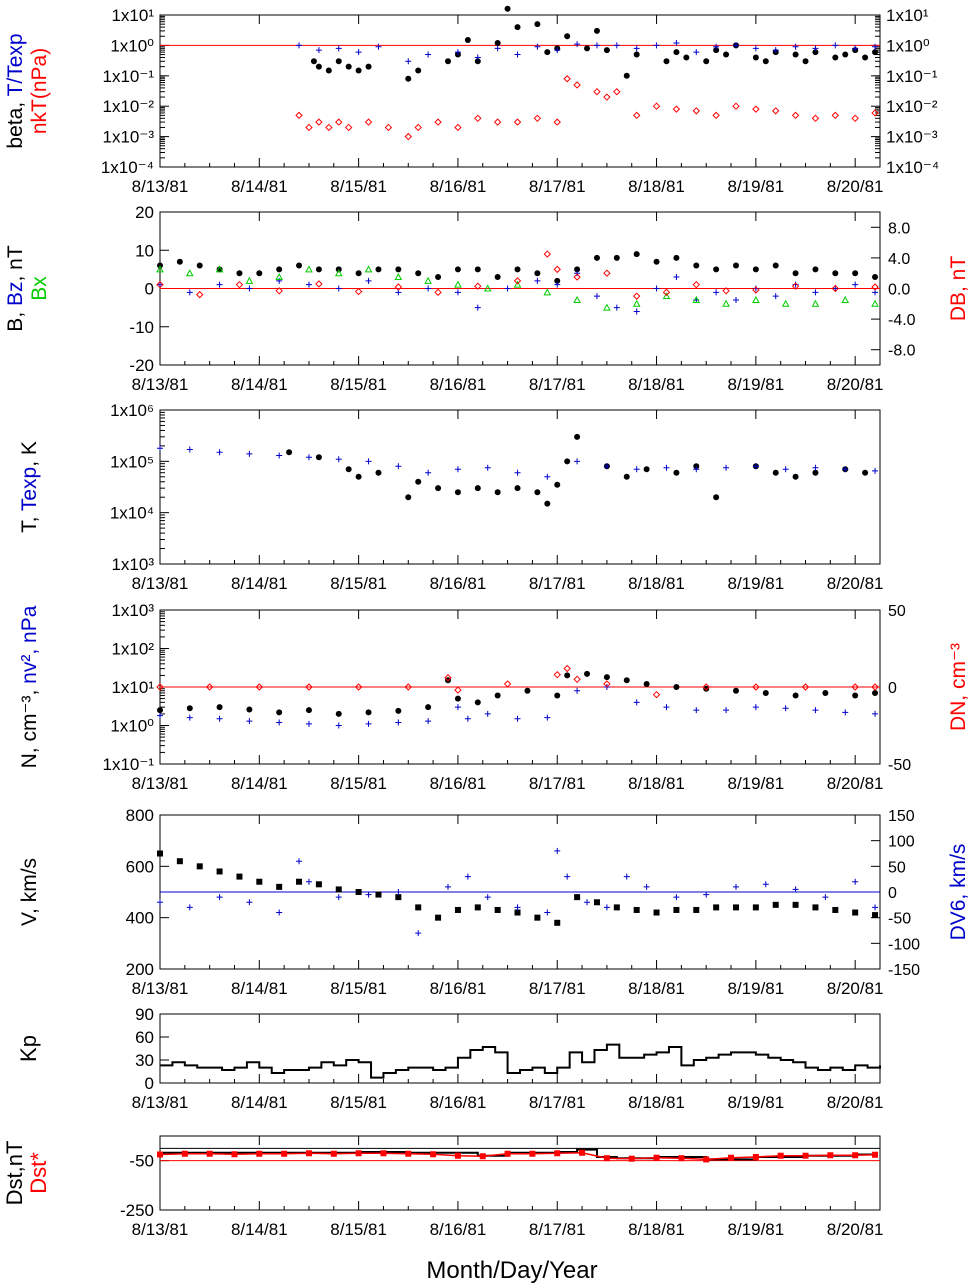 The width and height of the screenshot is (977, 1285). What do you see at coordinates (132, 461) in the screenshot?
I see `y-tick-label: 1x10⁵` at bounding box center [132, 461].